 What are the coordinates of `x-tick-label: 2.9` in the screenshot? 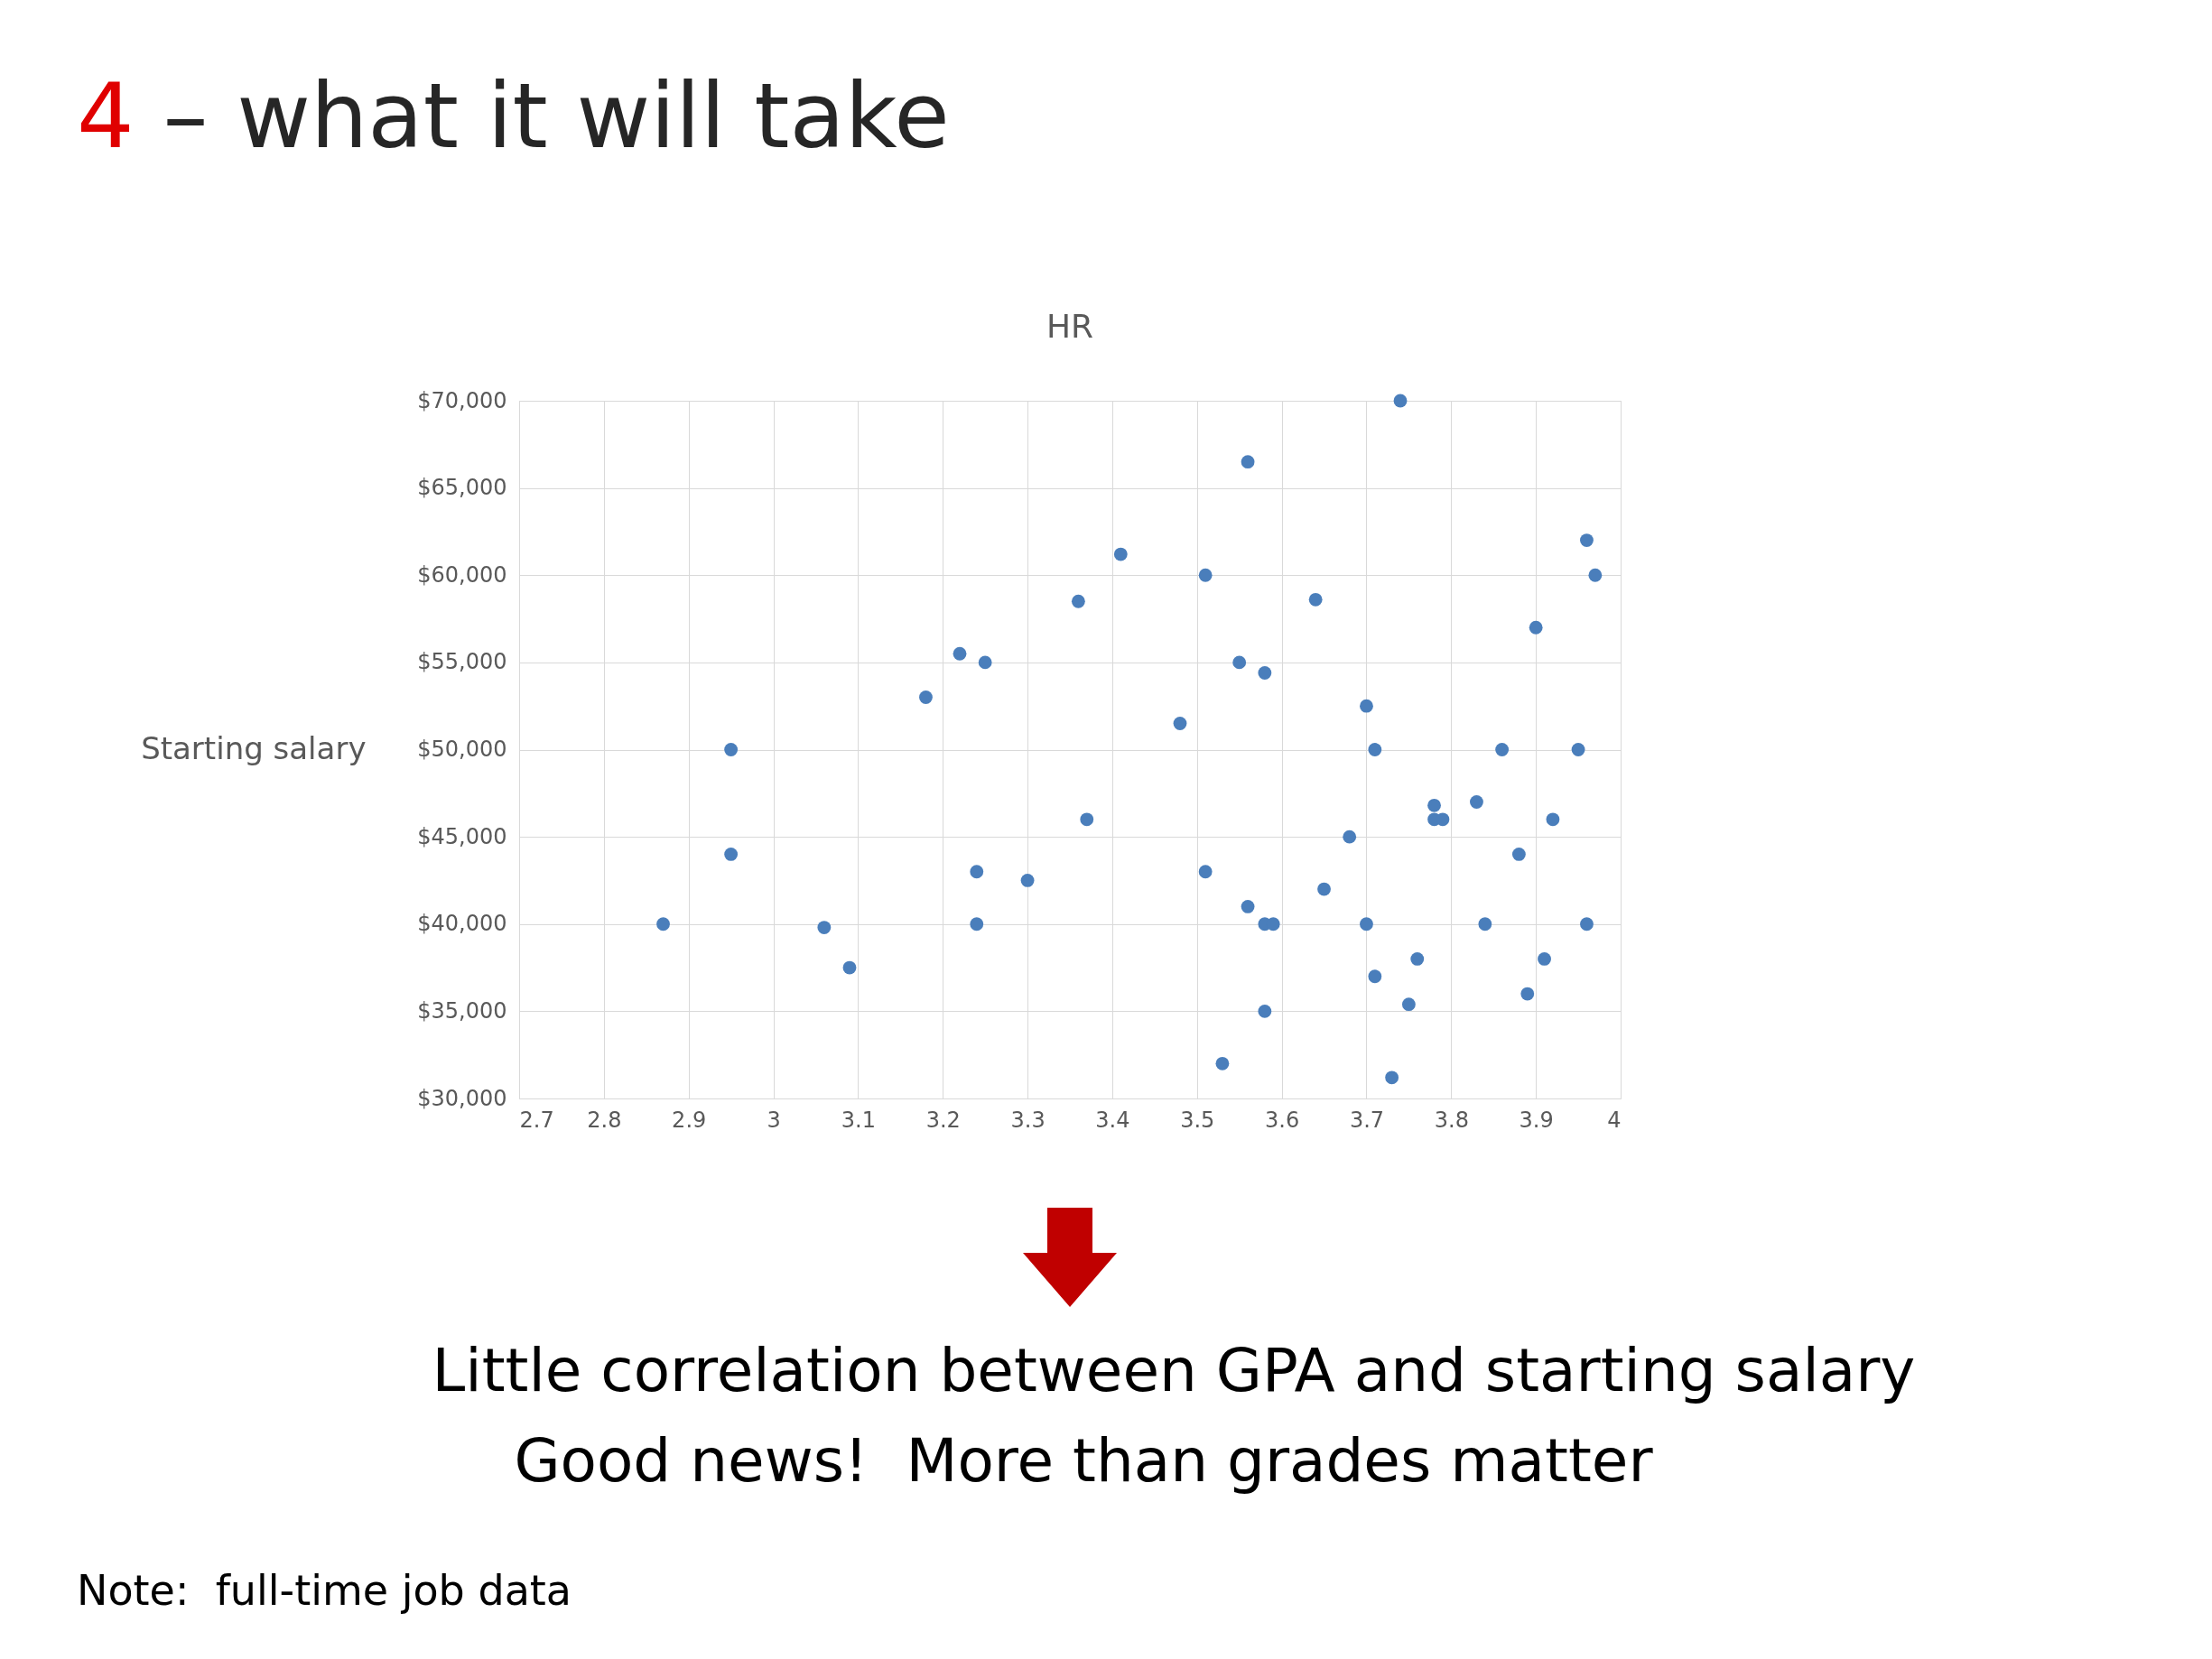 It's located at (689, 1120).